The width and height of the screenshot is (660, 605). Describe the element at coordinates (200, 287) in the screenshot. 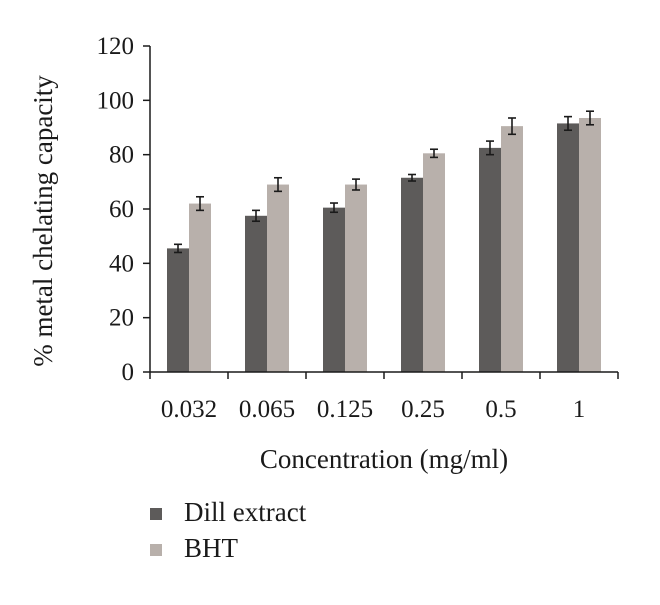

I see `bar-bht-0.032` at that location.